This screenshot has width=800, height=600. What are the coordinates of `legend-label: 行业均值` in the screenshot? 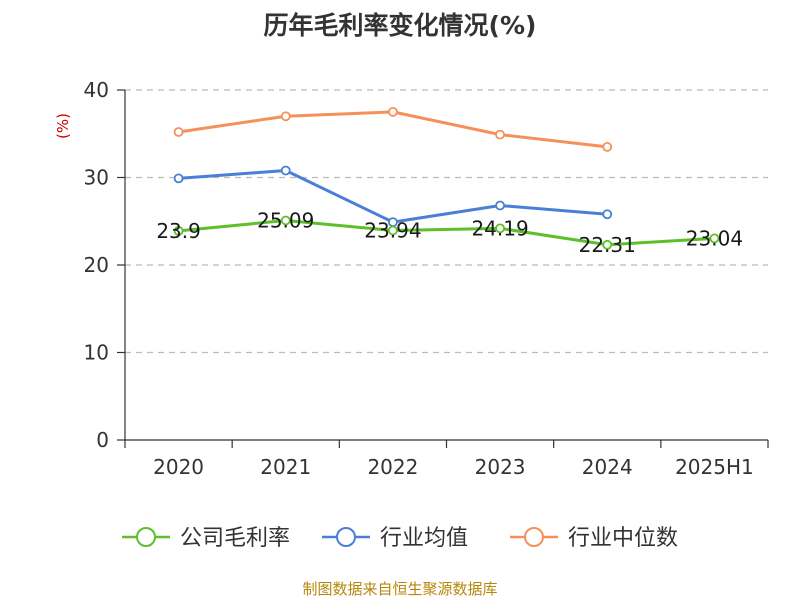 It's located at (424, 538).